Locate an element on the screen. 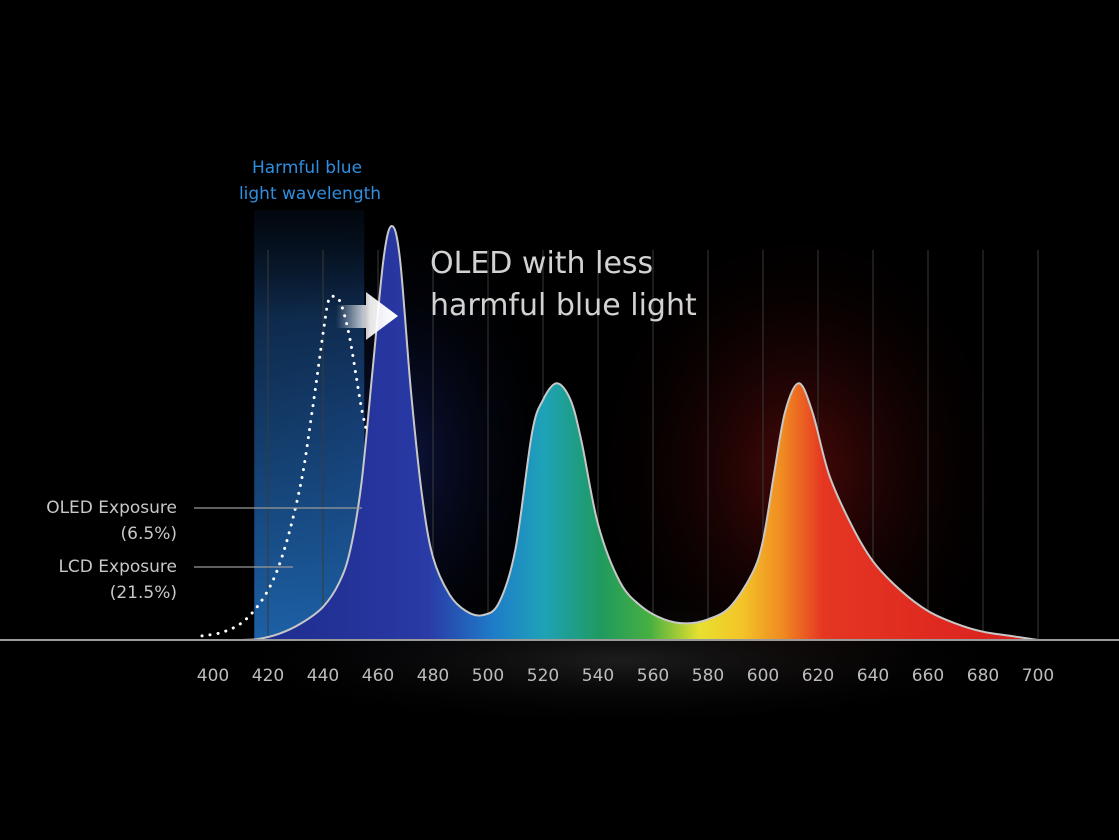 The image size is (1119, 840). x-tick-label-520: 520 is located at coordinates (543, 676).